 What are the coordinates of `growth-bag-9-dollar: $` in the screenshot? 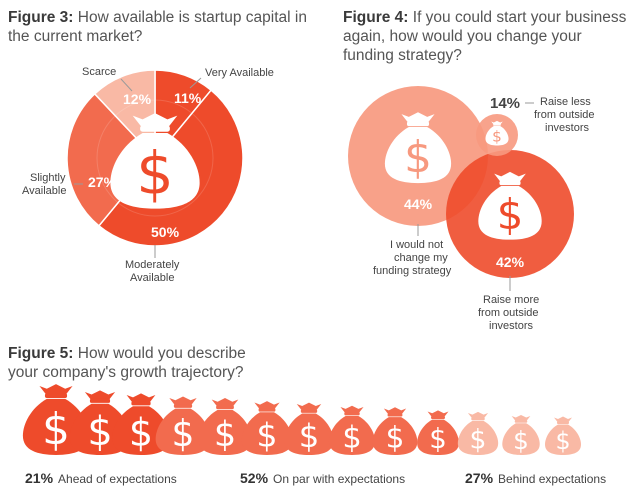 It's located at (395, 438).